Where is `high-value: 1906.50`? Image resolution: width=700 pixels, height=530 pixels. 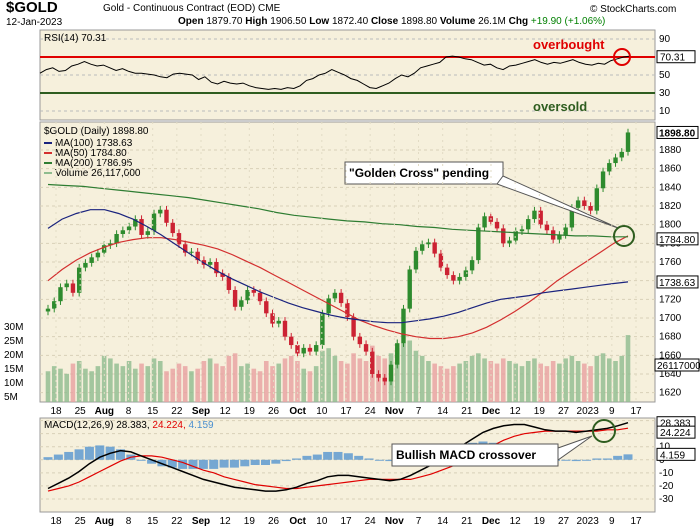 high-value: 1906.50 is located at coordinates (288, 21).